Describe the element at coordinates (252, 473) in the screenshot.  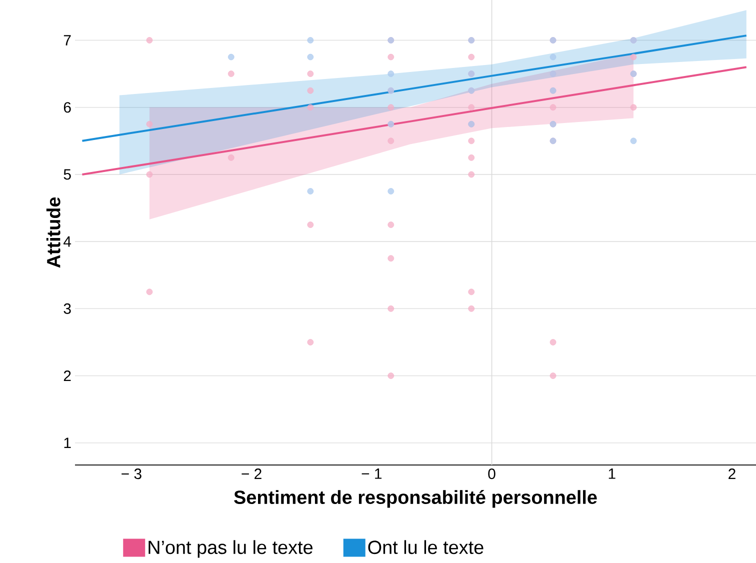
I see `x-tick-label: − 2` at that location.